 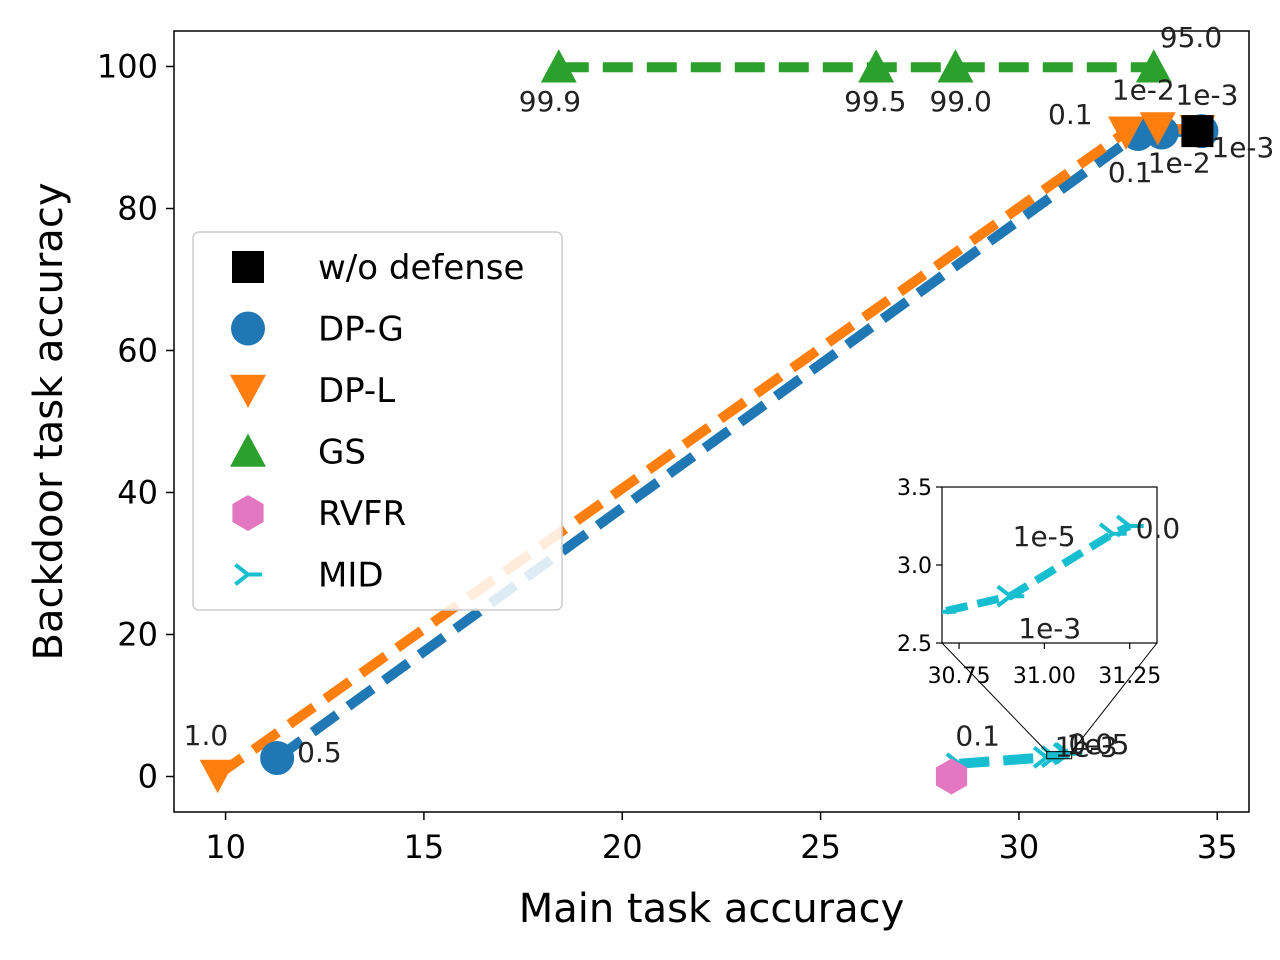 I want to click on inset-mid-point-label: 1e-3, so click(x=1049, y=628).